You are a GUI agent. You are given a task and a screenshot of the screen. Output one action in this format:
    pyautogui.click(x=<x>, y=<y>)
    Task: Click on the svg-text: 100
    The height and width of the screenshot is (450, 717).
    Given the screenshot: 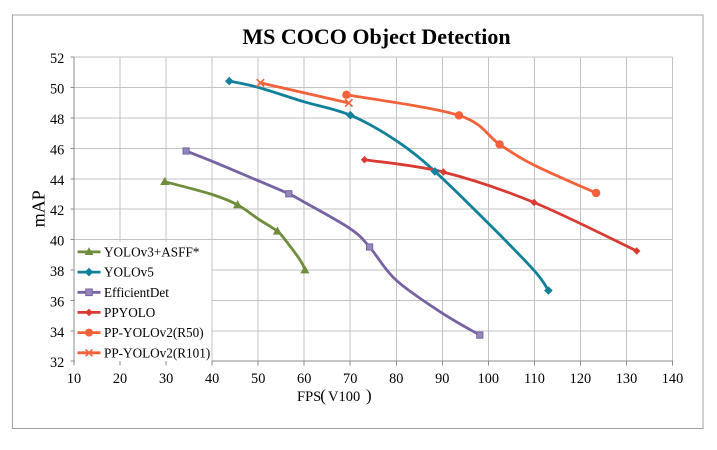 What is the action you would take?
    pyautogui.click(x=488, y=379)
    